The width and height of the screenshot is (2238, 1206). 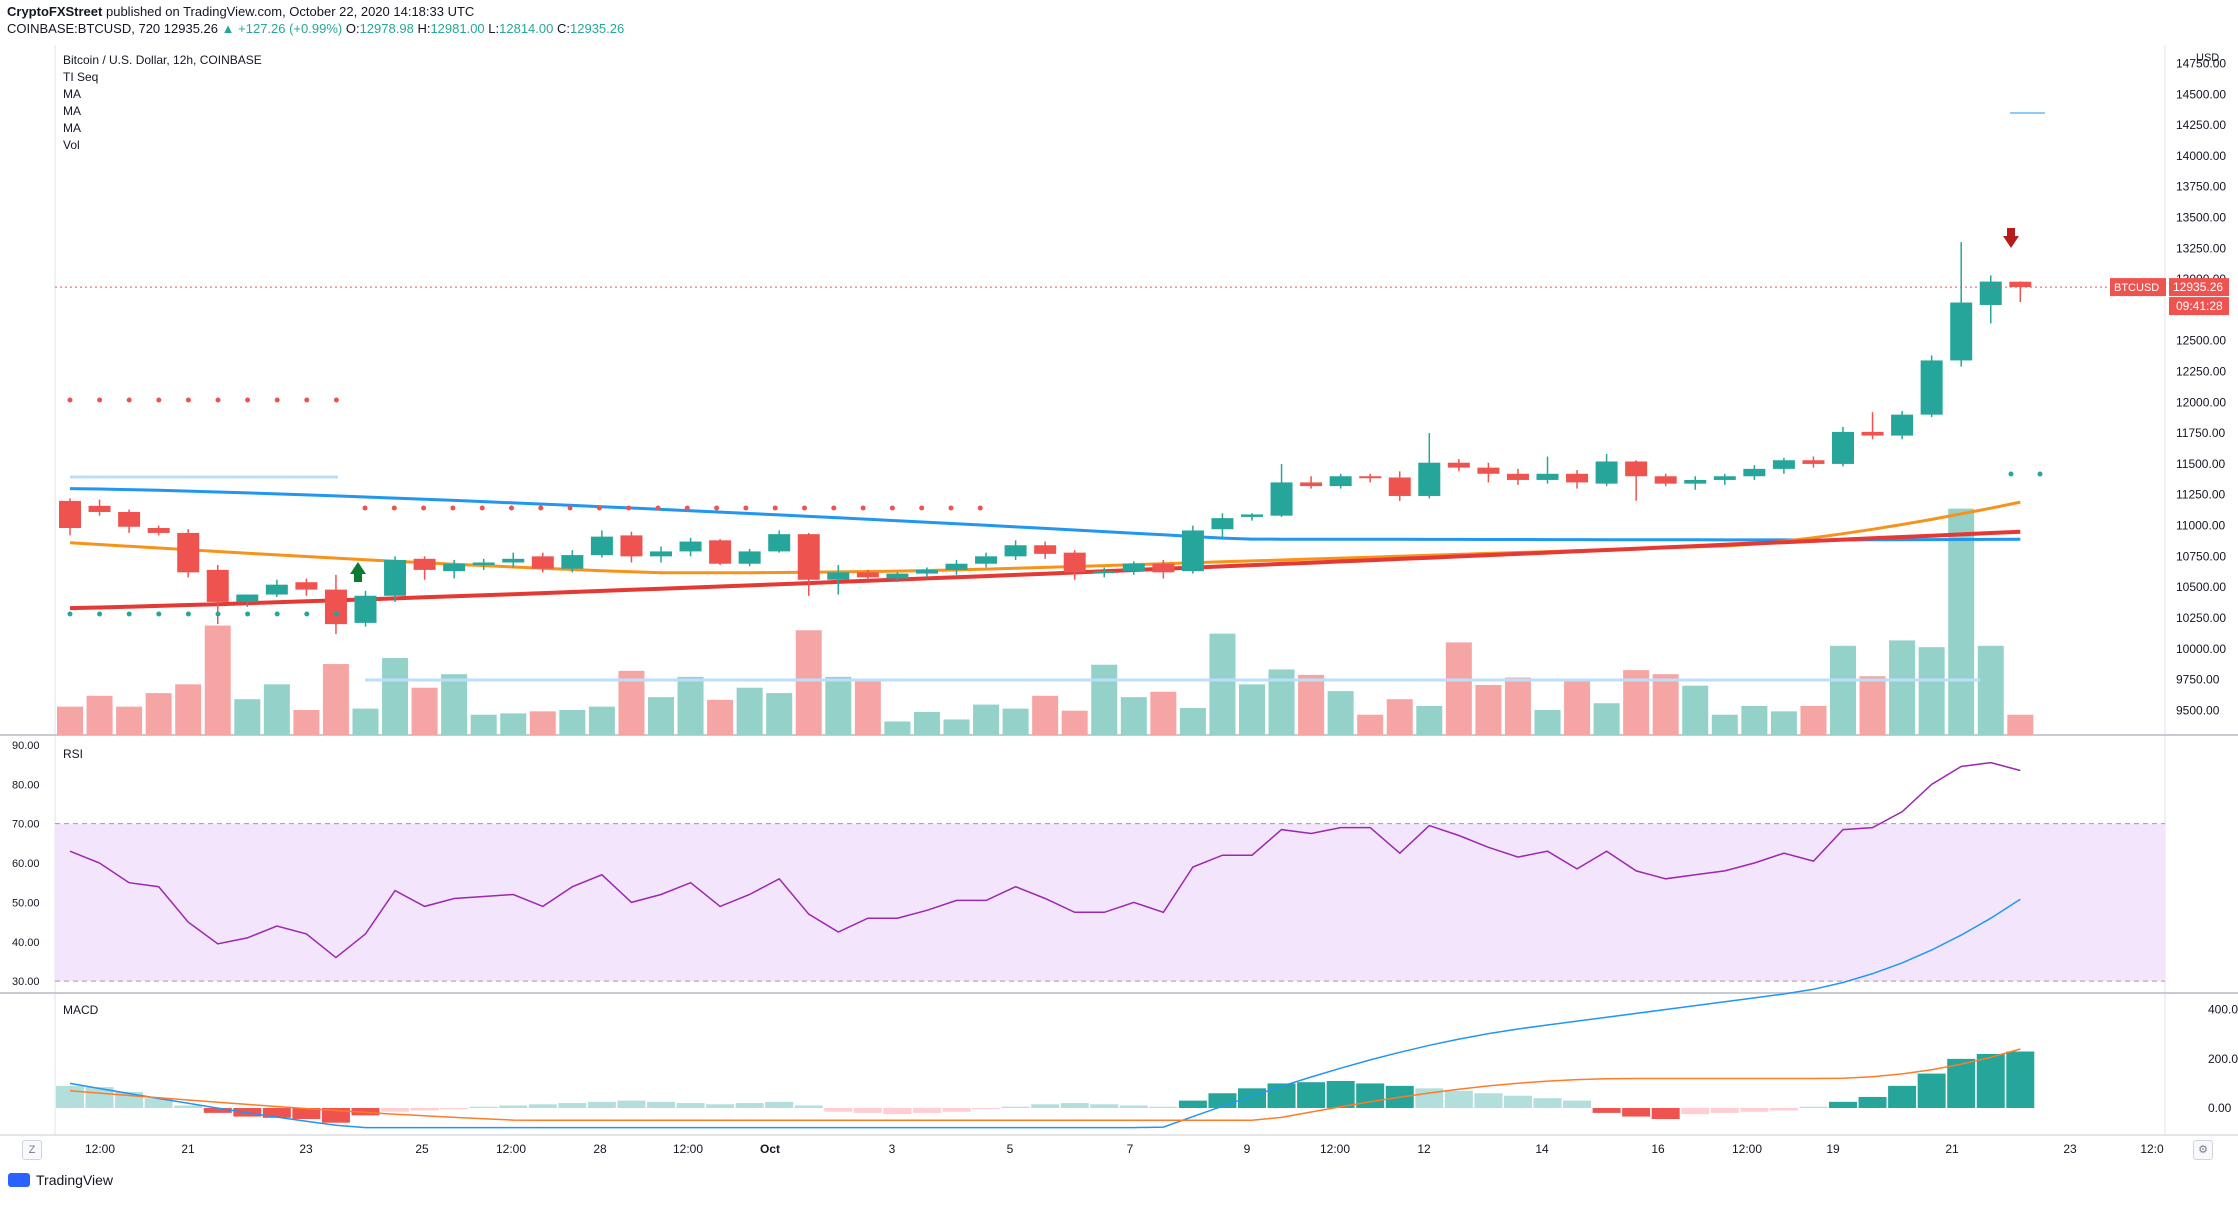 What do you see at coordinates (26, 943) in the screenshot?
I see `rsi-tick-label: 40.00` at bounding box center [26, 943].